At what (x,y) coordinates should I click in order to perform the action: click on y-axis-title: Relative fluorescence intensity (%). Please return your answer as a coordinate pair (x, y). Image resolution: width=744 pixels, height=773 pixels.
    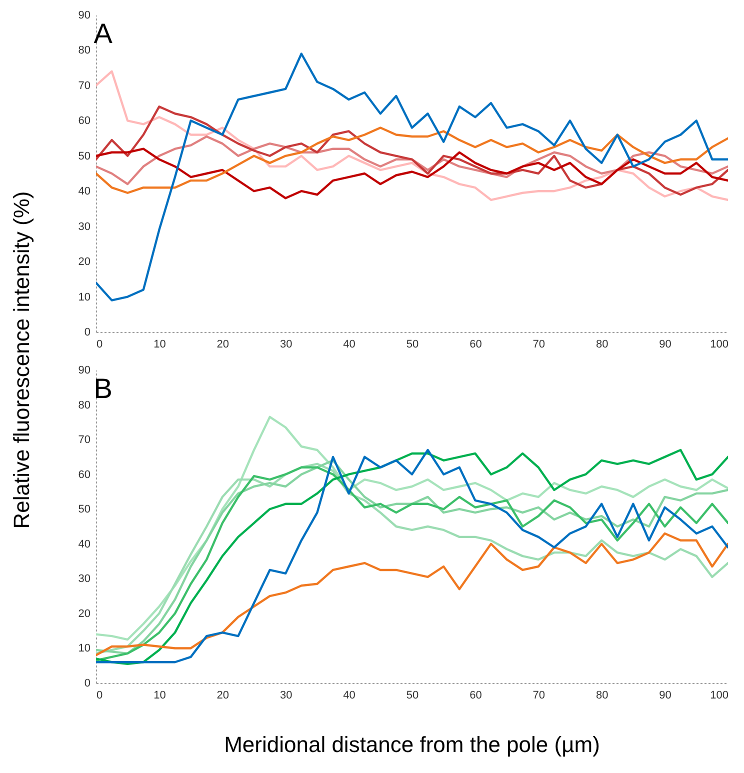
    Looking at the image, I should click on (22, 360).